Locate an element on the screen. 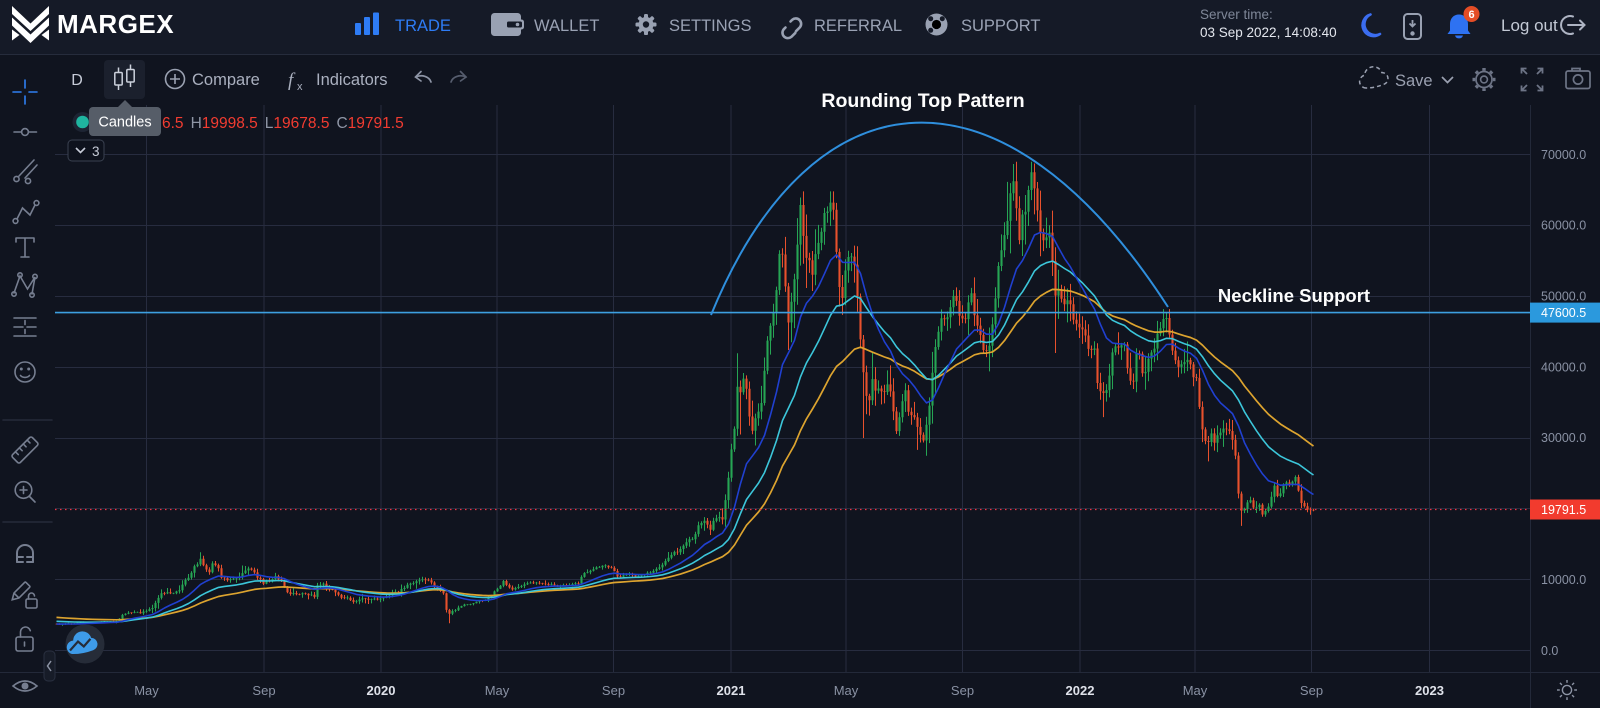 Image resolution: width=1600 pixels, height=708 pixels. svg-text: 6 is located at coordinates (1471, 15).